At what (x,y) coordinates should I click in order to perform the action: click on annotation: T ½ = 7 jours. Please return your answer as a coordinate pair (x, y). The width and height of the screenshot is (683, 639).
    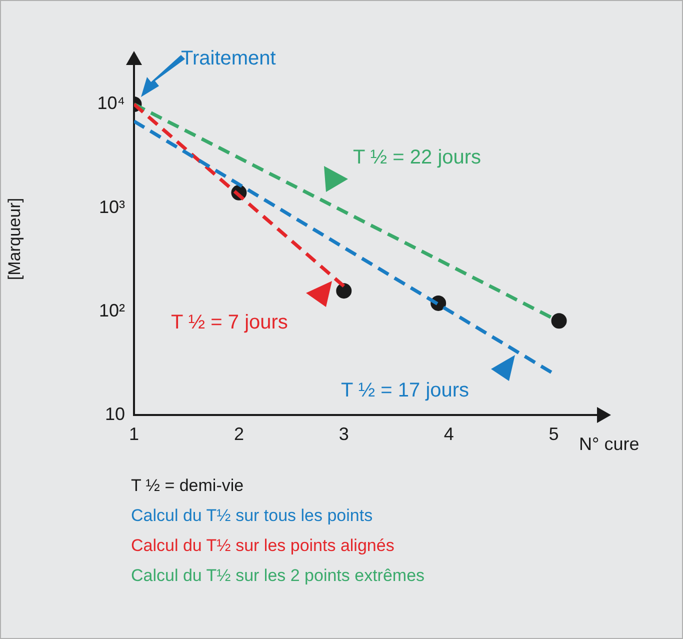
    Looking at the image, I should click on (229, 323).